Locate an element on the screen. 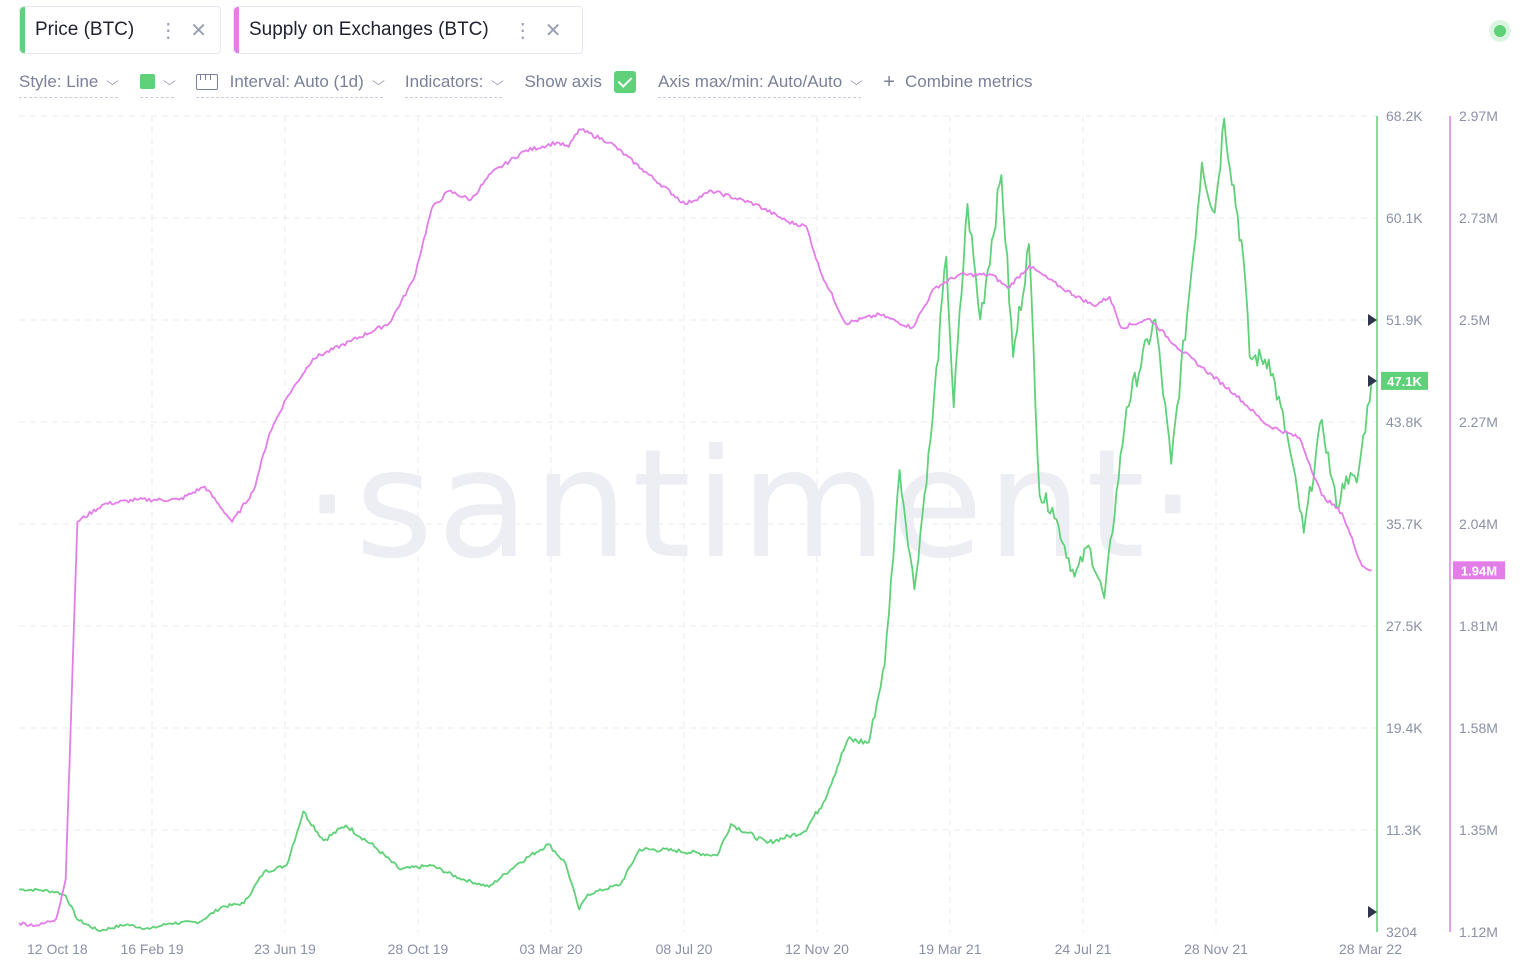 The width and height of the screenshot is (1536, 970). axis-maxmin-dropdown: Axis max/min: Auto/Auto ⌵ is located at coordinates (760, 82).